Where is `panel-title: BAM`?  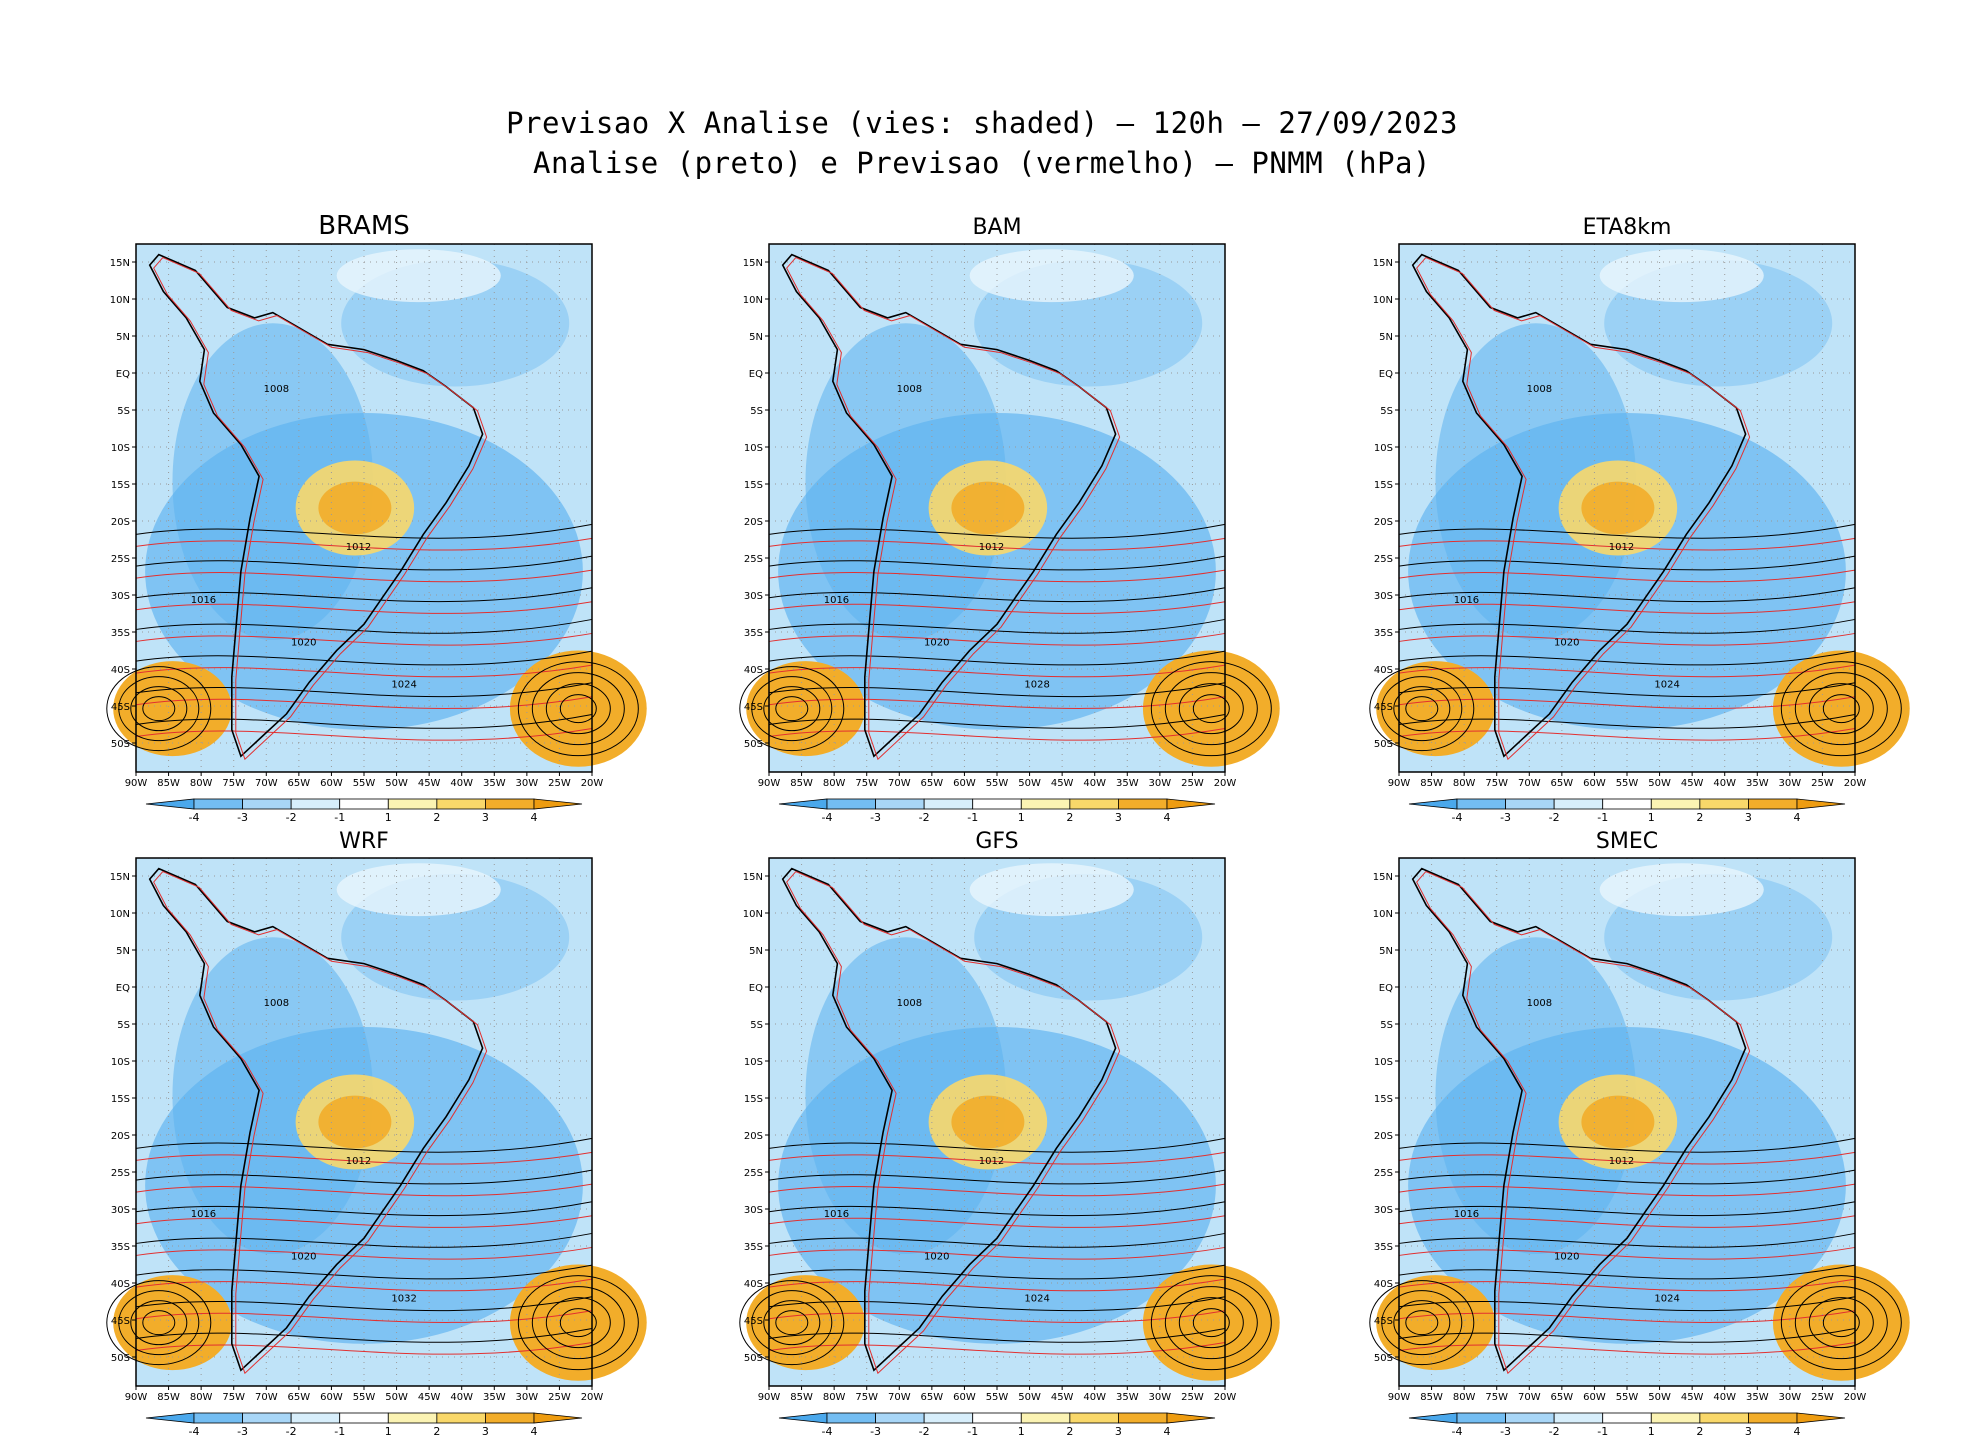 panel-title: BAM is located at coordinates (996, 227).